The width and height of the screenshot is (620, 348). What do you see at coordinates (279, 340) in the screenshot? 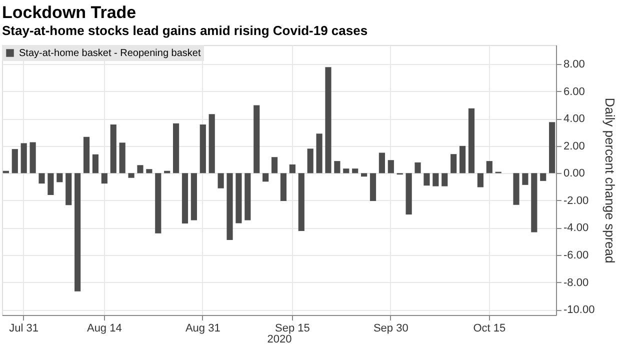
I see `x-axis-title: 2020` at bounding box center [279, 340].